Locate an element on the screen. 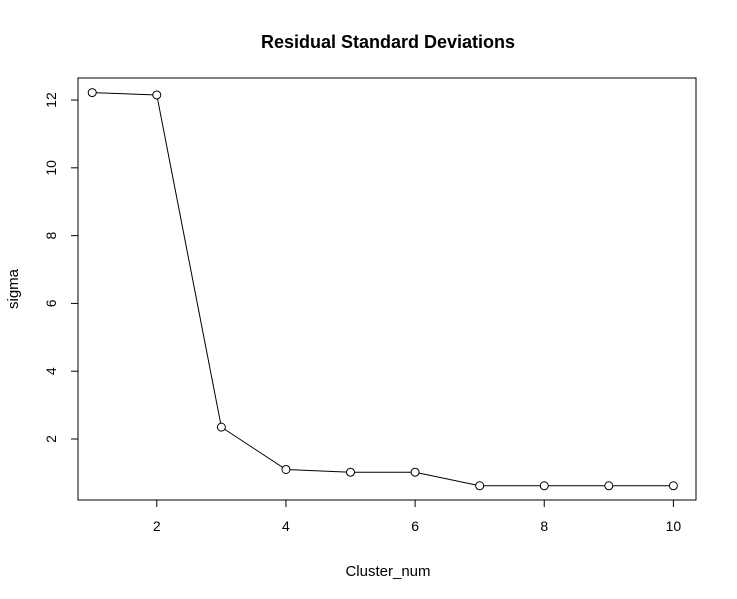  x-axis-label: Cluster_num is located at coordinates (387, 571).